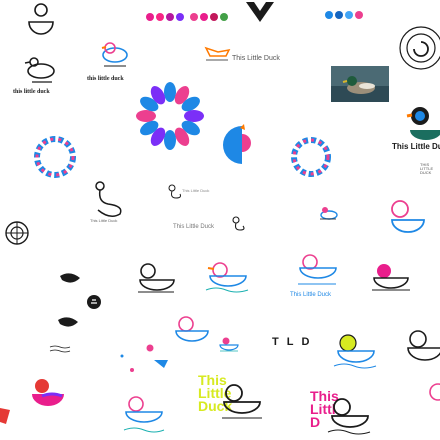 This screenshot has width=440, height=440. I want to click on wordmark-line: Littl, so click(323, 409).